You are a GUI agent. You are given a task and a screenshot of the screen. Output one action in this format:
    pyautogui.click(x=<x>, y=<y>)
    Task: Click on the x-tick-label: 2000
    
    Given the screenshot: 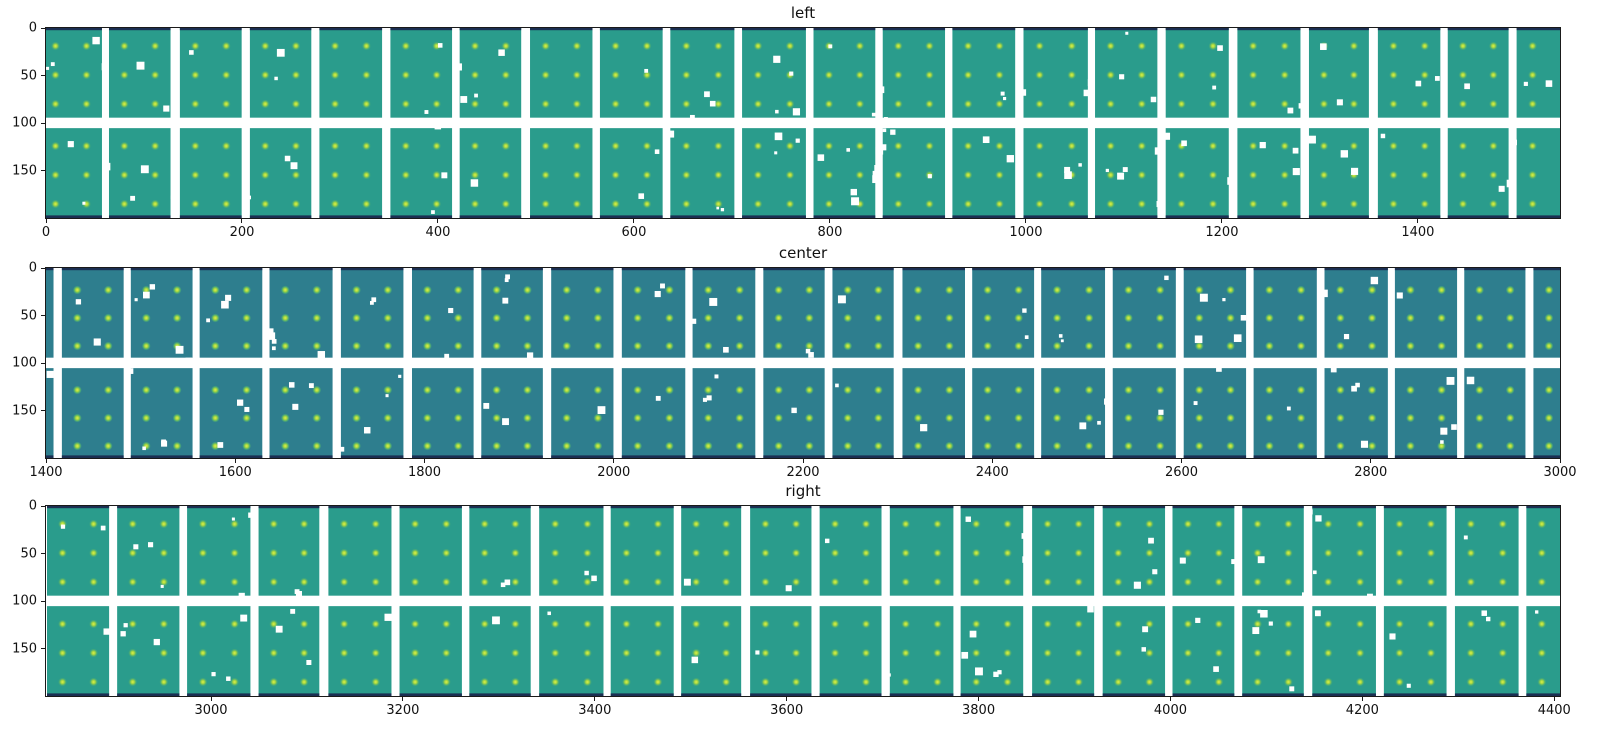 What is the action you would take?
    pyautogui.click(x=614, y=472)
    